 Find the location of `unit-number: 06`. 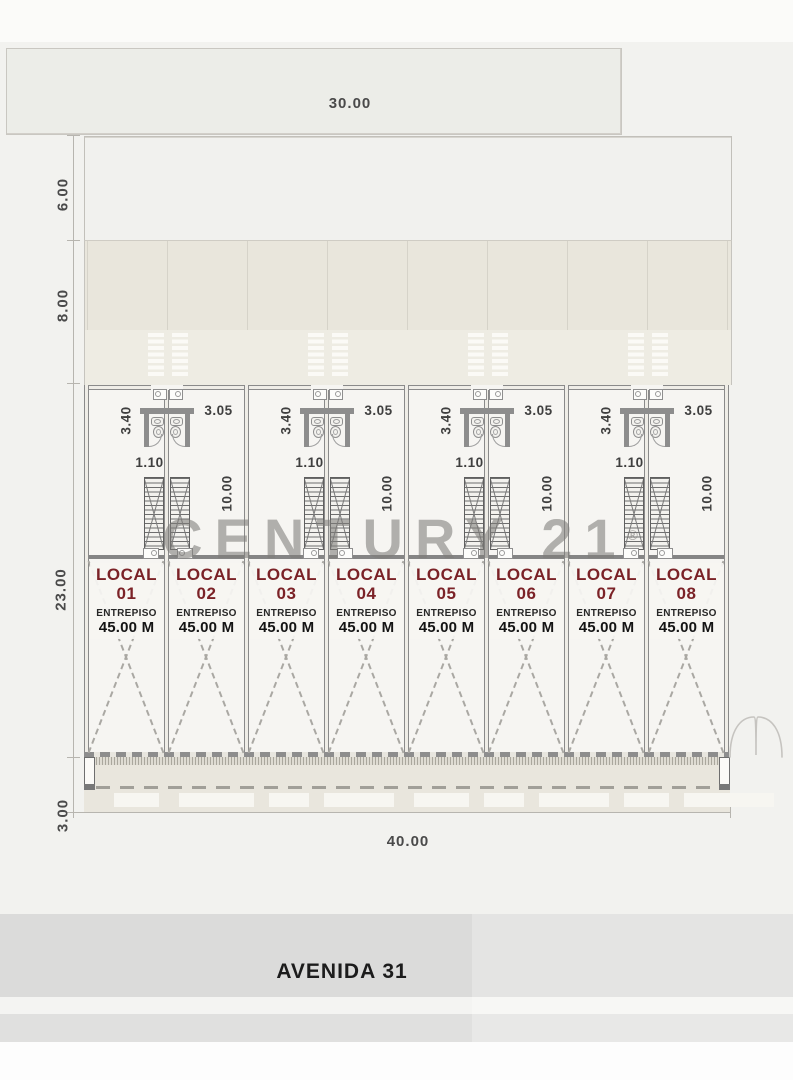

unit-number: 06 is located at coordinates (526, 593).